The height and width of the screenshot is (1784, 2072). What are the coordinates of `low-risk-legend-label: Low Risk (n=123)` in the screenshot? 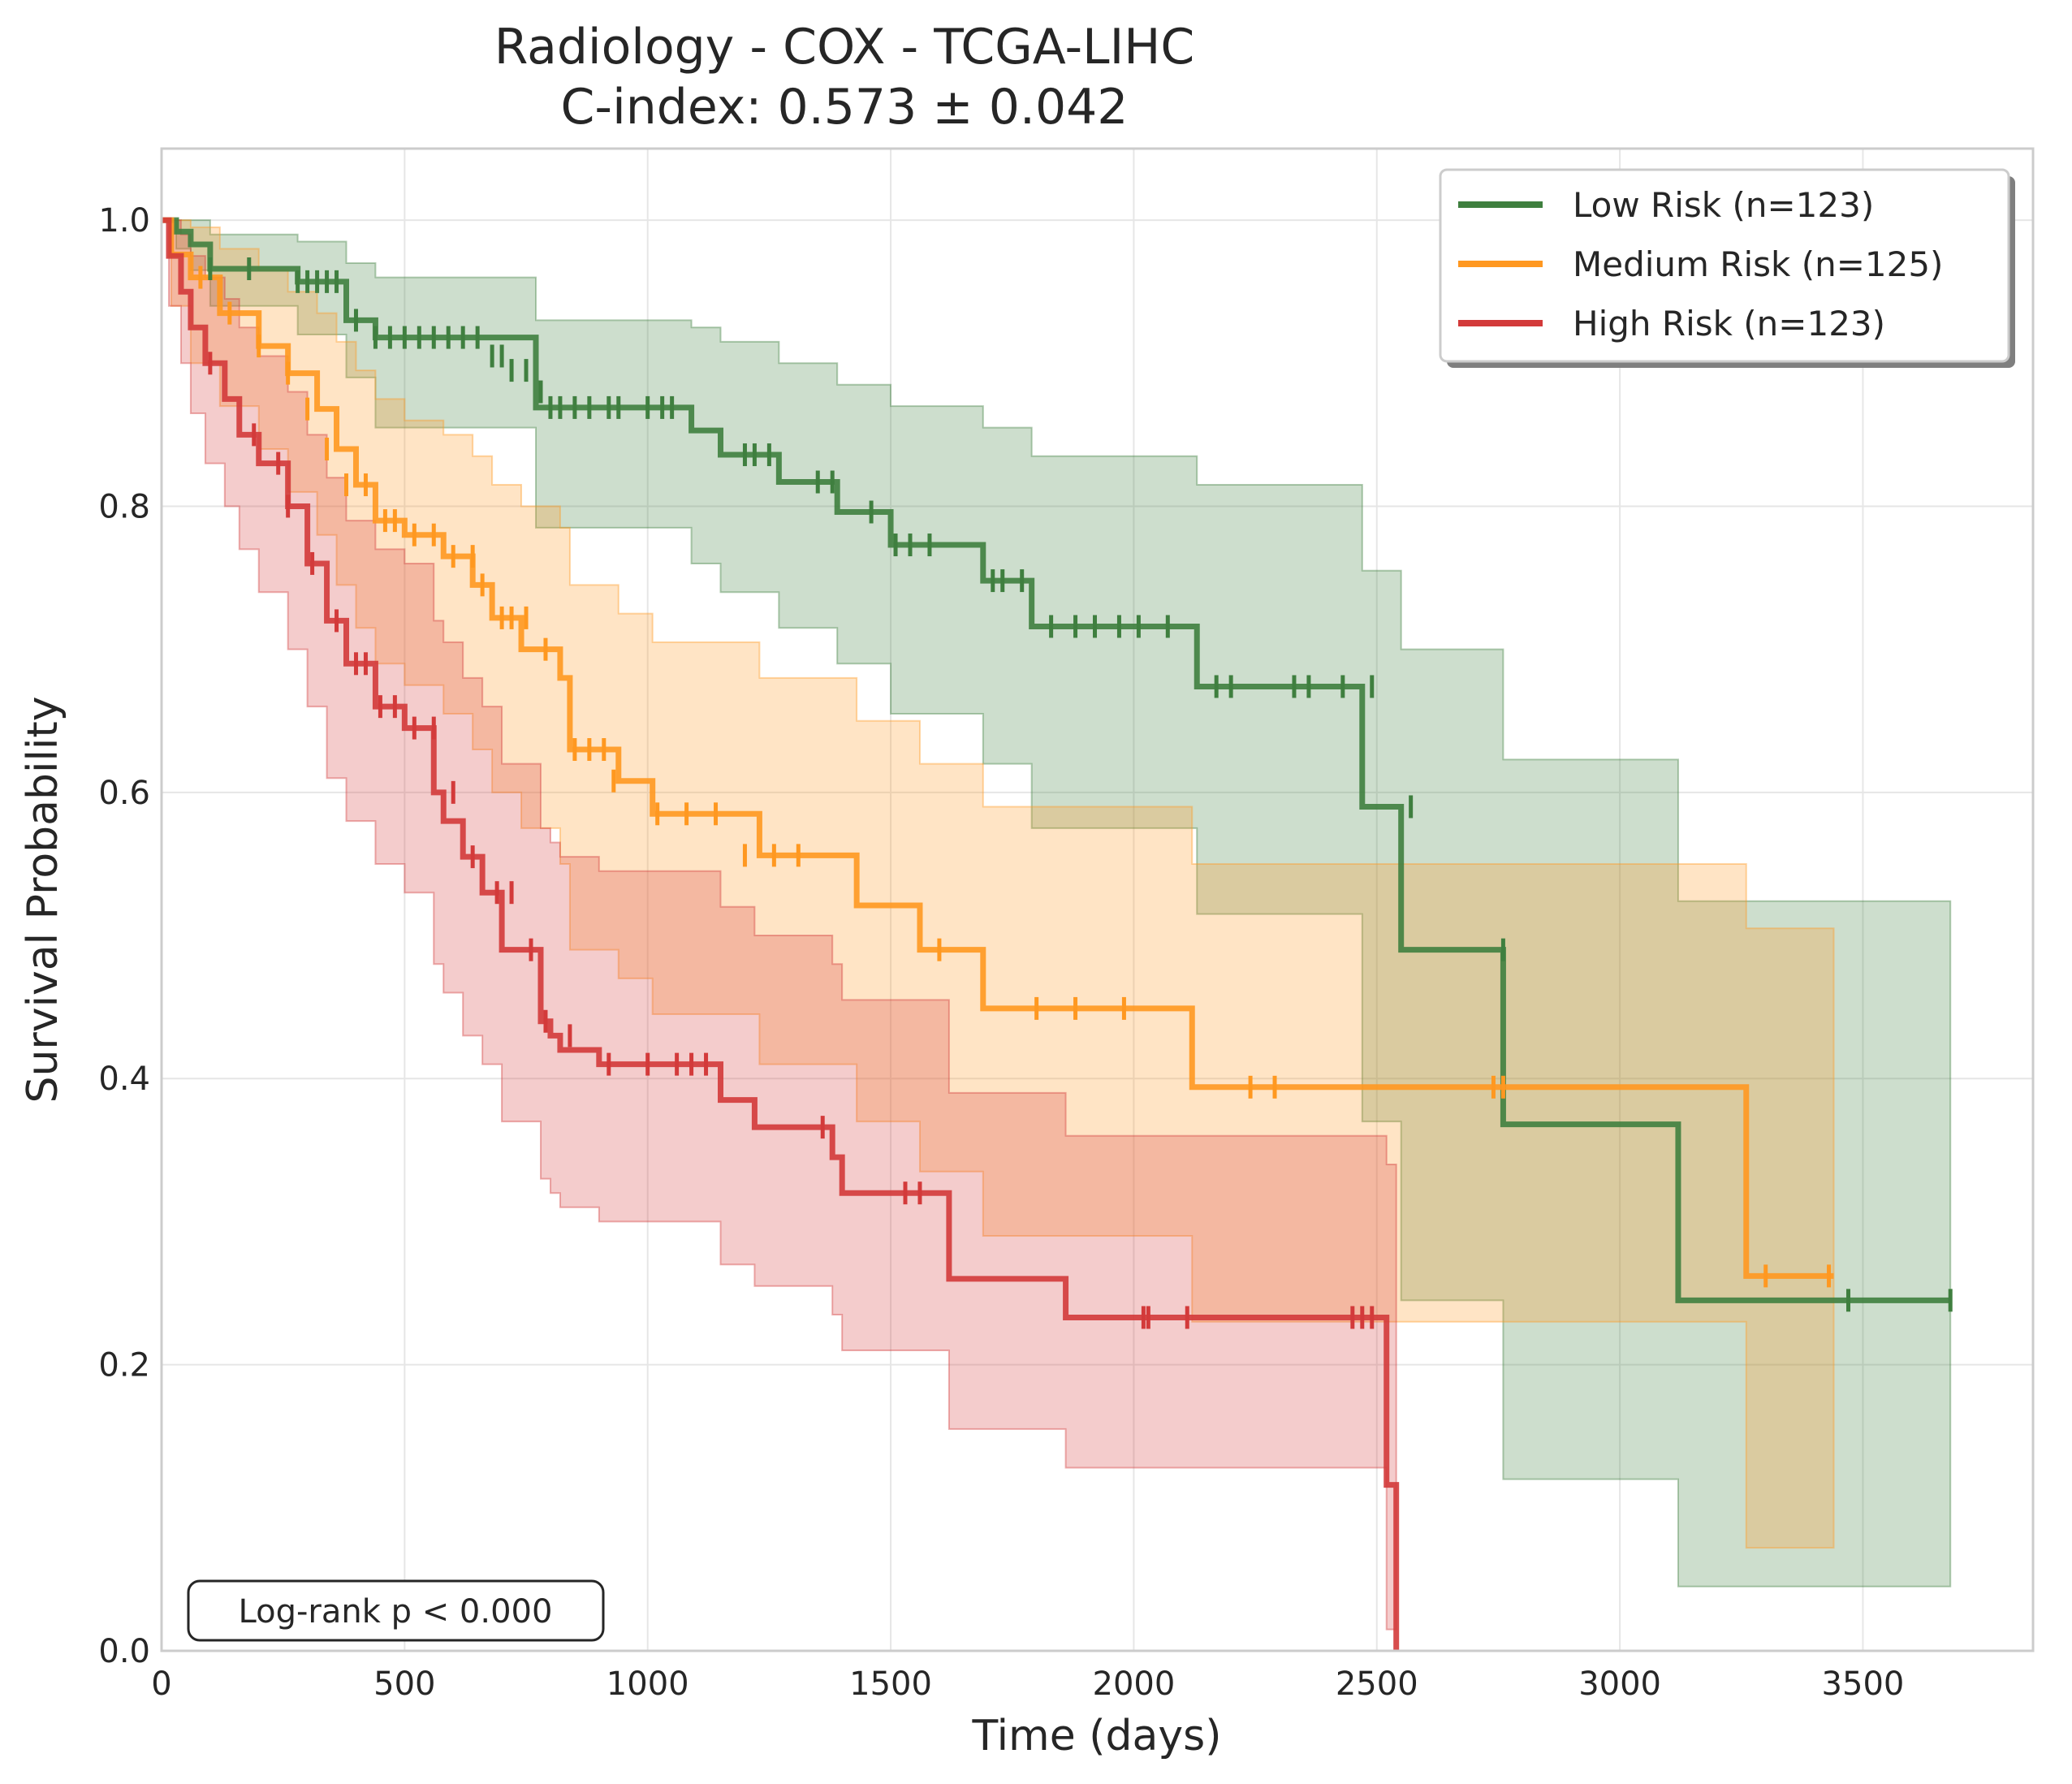 It's located at (1723, 205).